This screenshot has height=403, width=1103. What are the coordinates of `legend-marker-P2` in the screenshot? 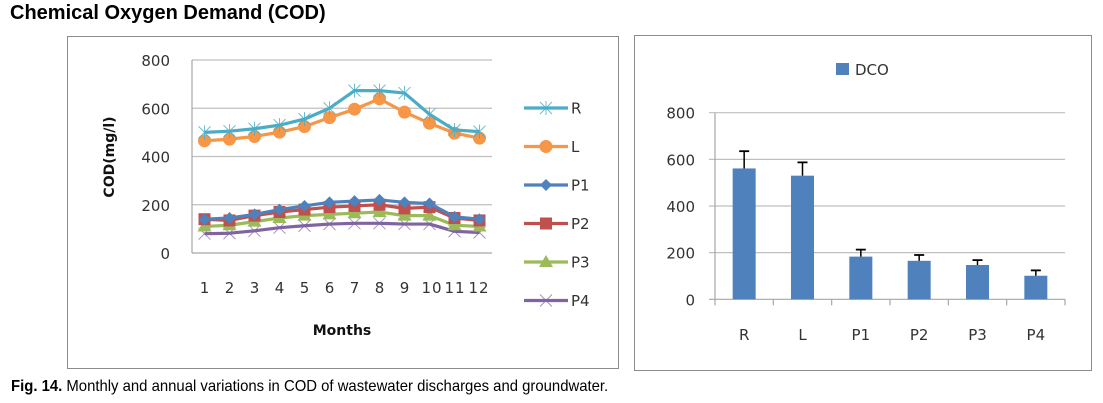 It's located at (546, 223).